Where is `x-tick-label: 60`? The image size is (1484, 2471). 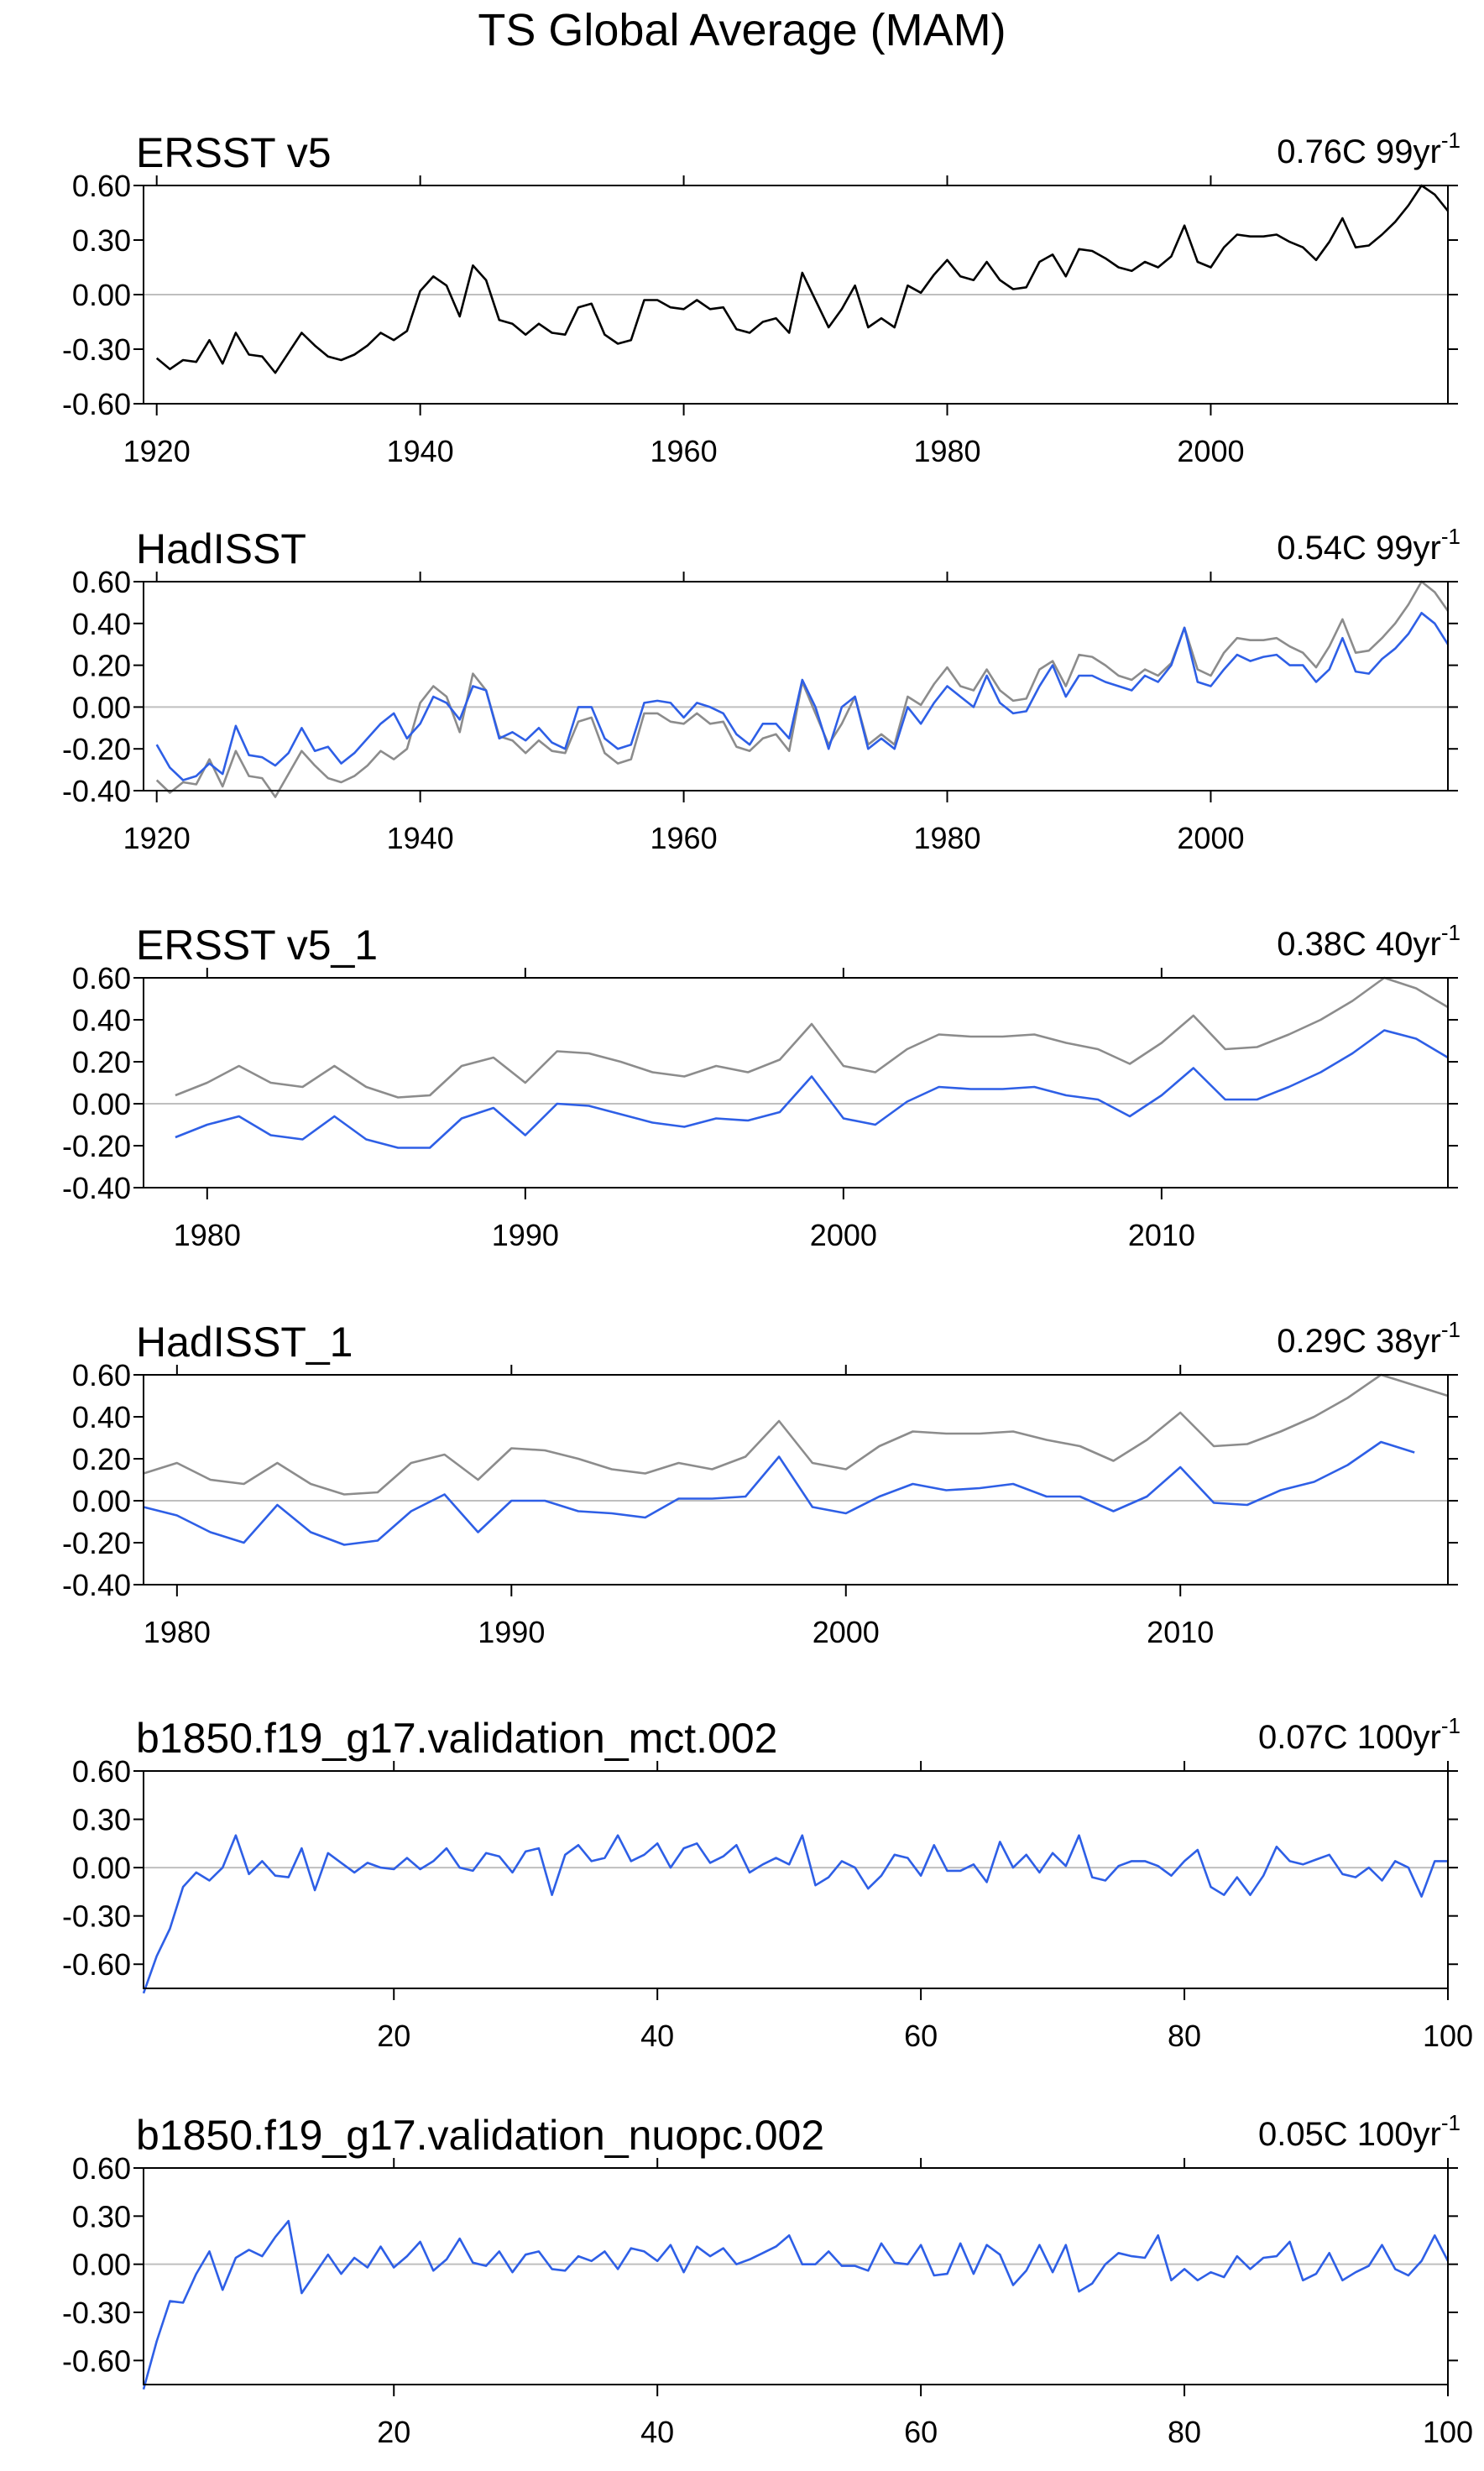
x-tick-label: 60 is located at coordinates (921, 2432).